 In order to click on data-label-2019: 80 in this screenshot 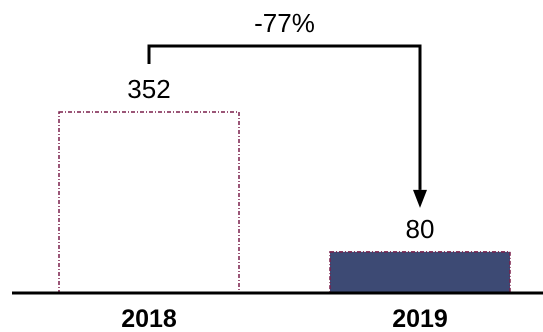, I will do `click(420, 229)`.